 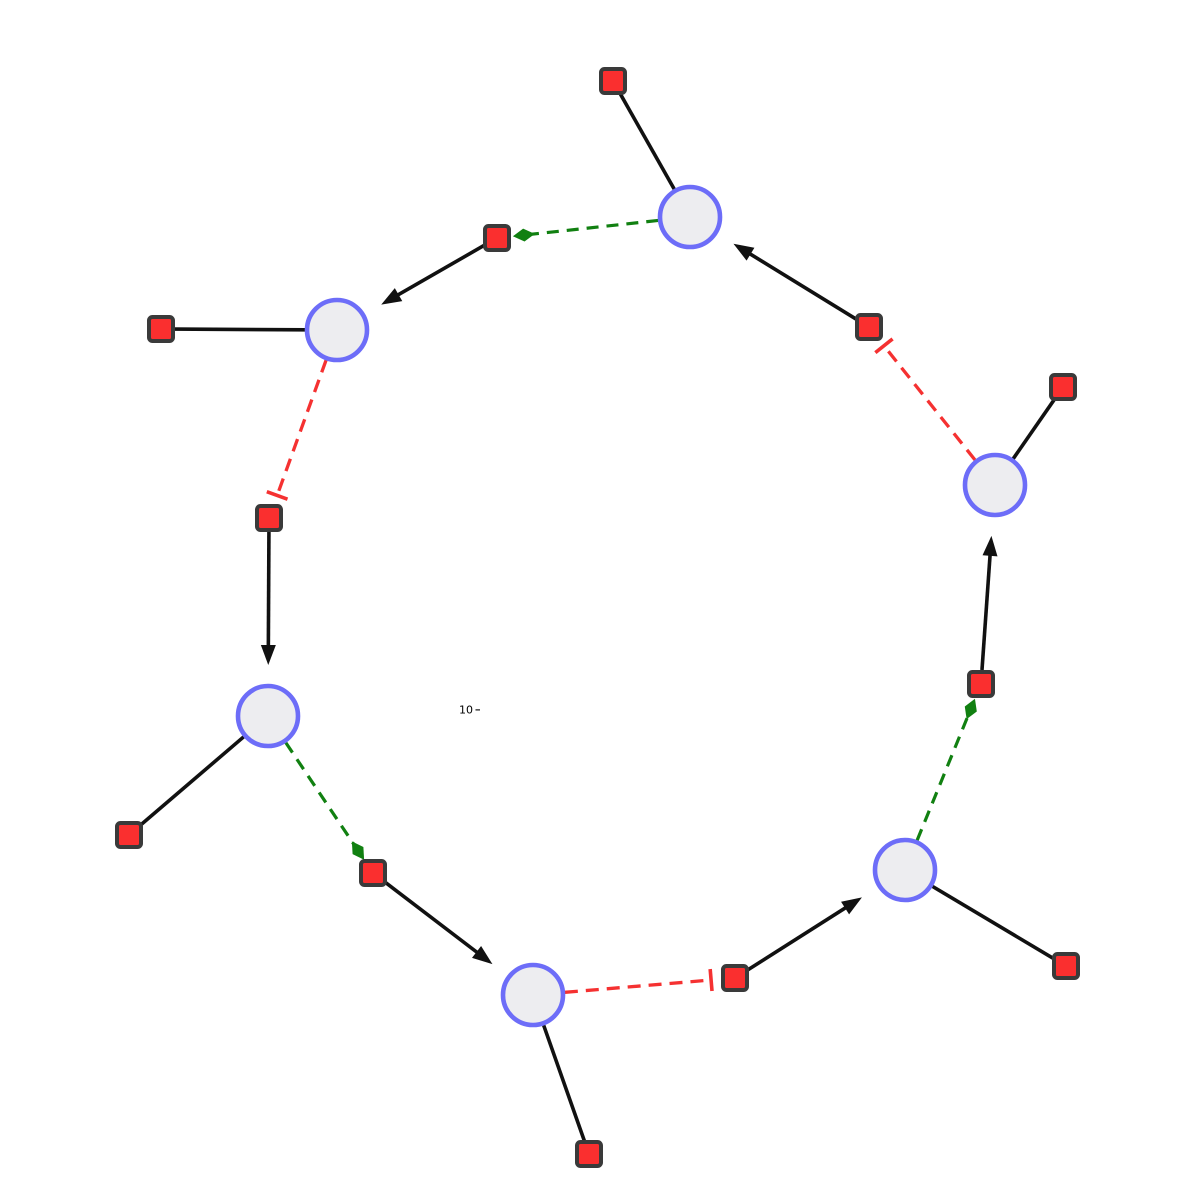 I want to click on edge-inhibition--ci-protein--transcription-of-laci, so click(x=925, y=399).